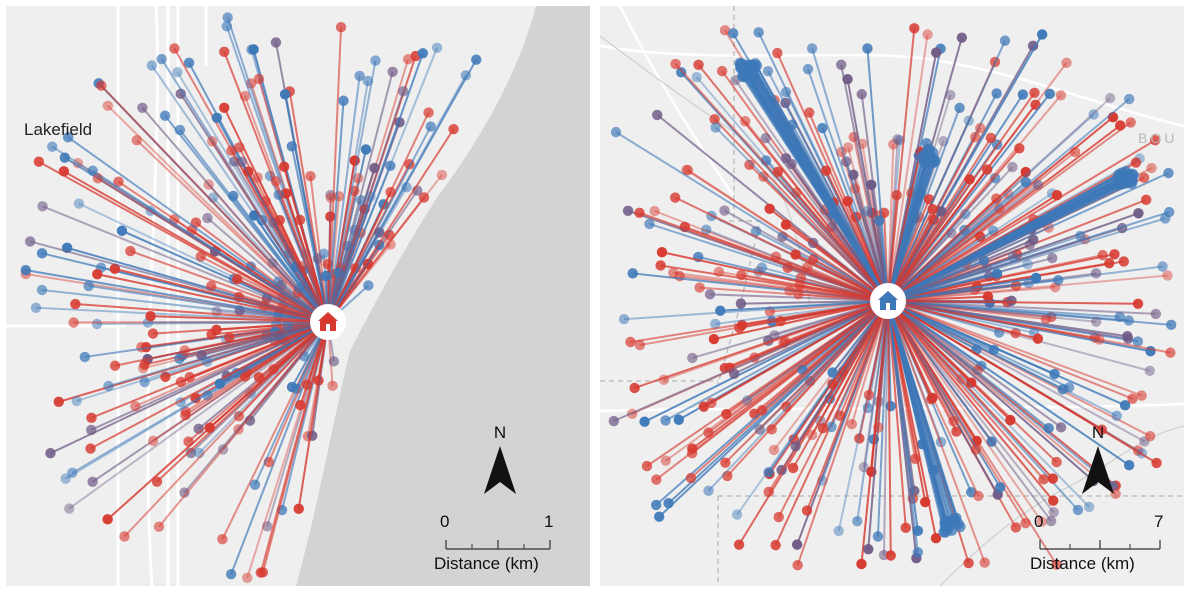 The width and height of the screenshot is (1190, 596). Describe the element at coordinates (445, 521) in the screenshot. I see `scale-min-label: 0` at that location.